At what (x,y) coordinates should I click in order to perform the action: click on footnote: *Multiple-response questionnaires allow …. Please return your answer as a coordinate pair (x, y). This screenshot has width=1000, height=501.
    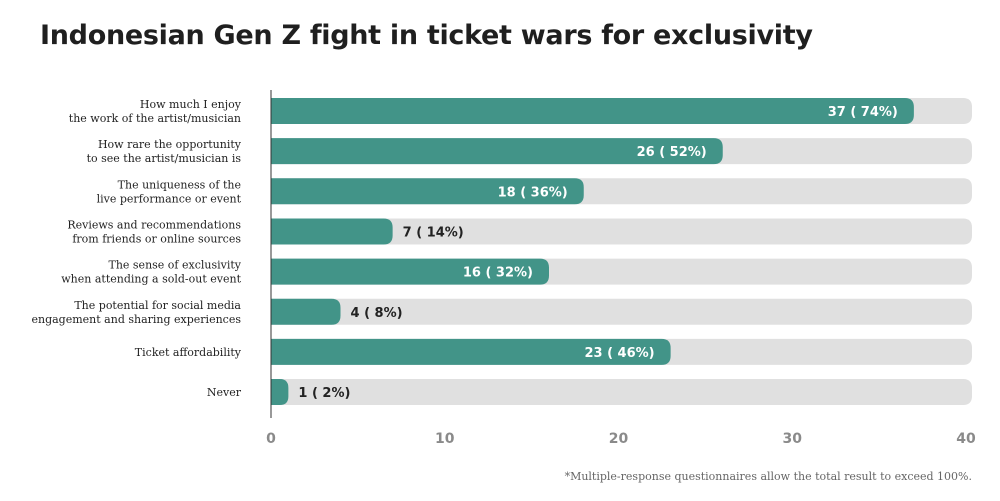
    Looking at the image, I should click on (768, 476).